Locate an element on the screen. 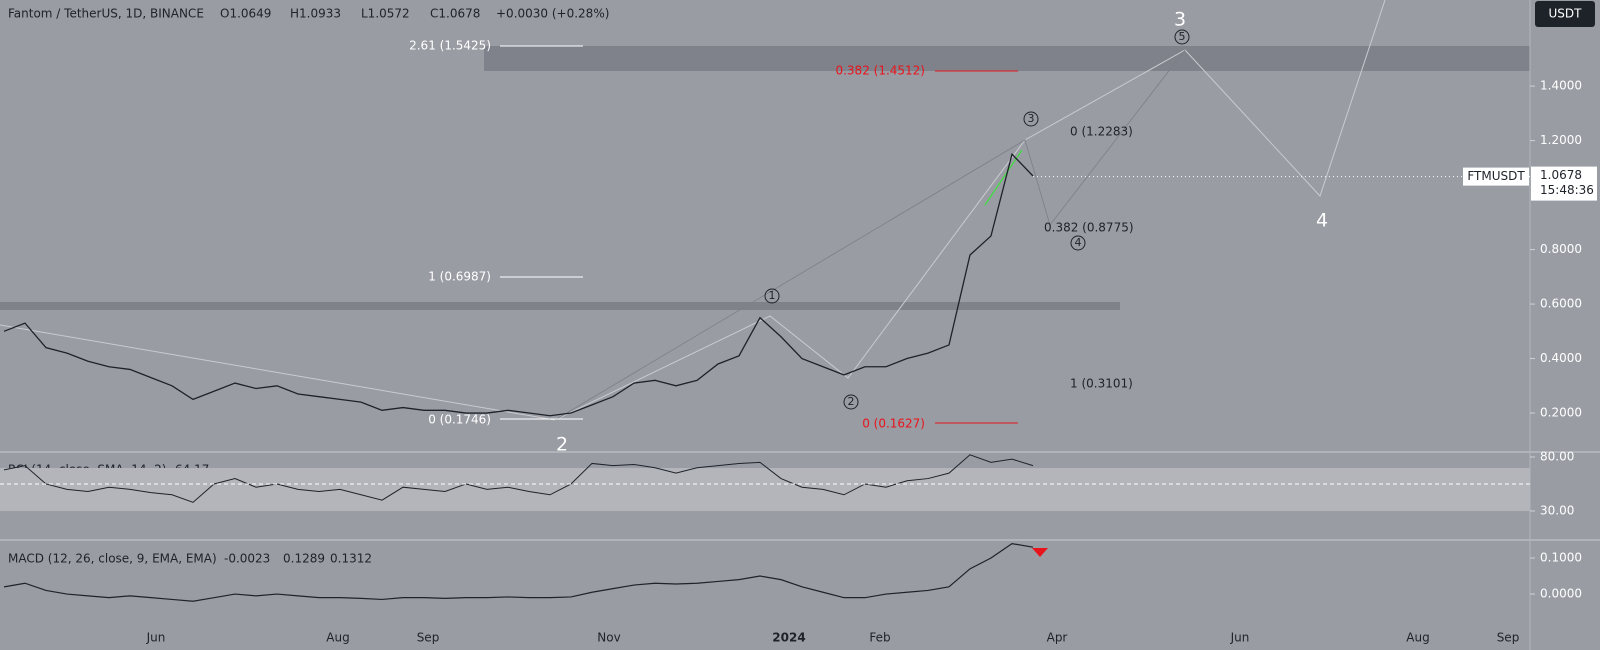 The image size is (1600, 650). ohlc-close: C1.0678 is located at coordinates (455, 14).